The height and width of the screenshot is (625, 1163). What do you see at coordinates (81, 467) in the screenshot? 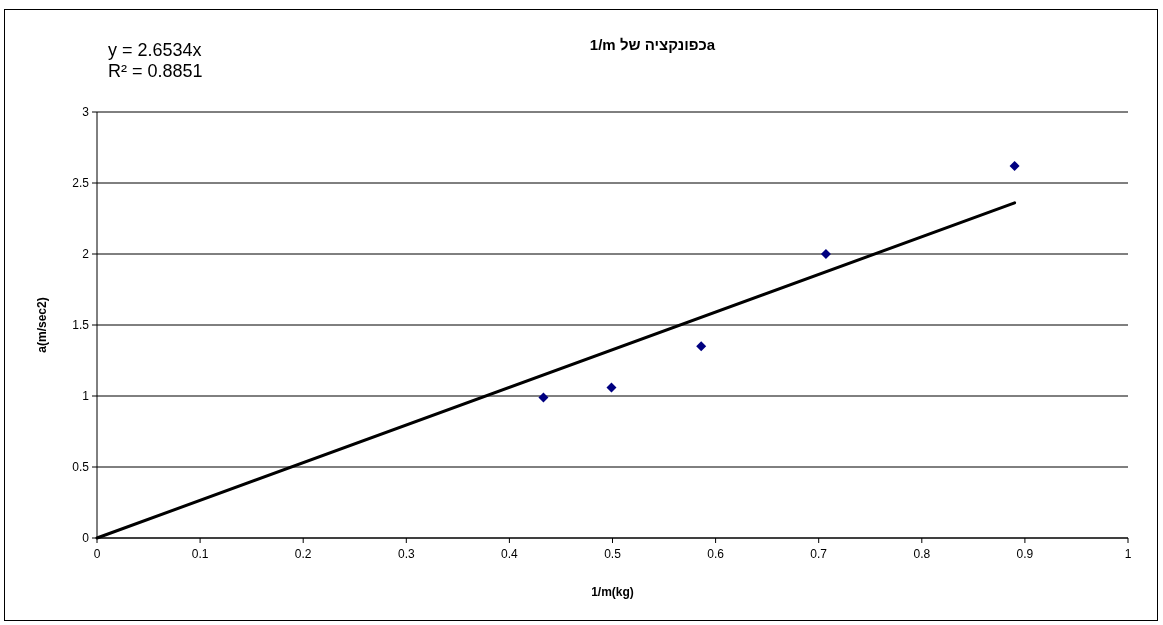
I see `y-tick-label: 0.5` at bounding box center [81, 467].